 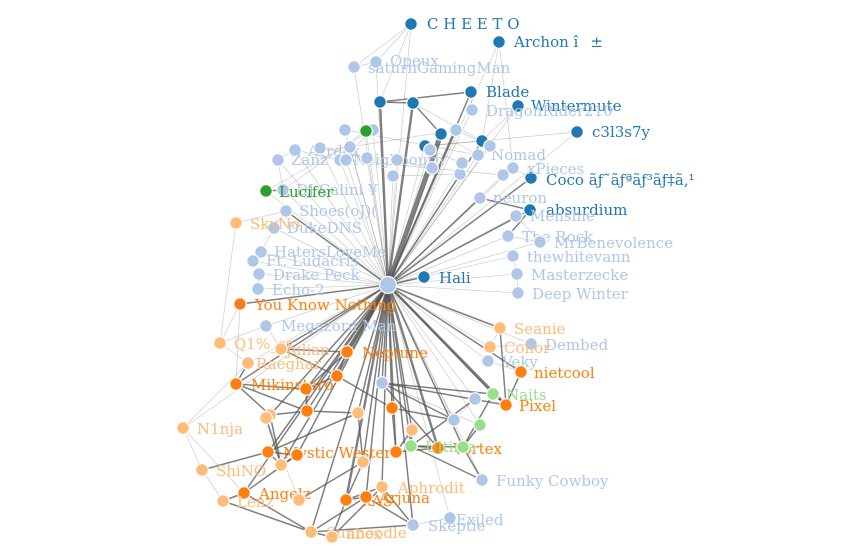 What do you see at coordinates (288, 290) in the screenshot?
I see `node-echo-2: Echo-2` at bounding box center [288, 290].